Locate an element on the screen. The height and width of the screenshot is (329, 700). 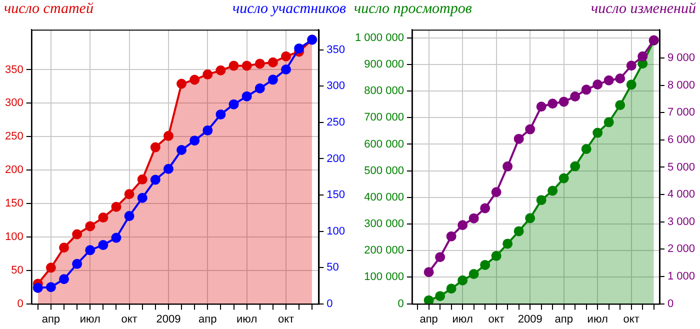
y-tick-label: 100 is located at coordinates (14, 236).